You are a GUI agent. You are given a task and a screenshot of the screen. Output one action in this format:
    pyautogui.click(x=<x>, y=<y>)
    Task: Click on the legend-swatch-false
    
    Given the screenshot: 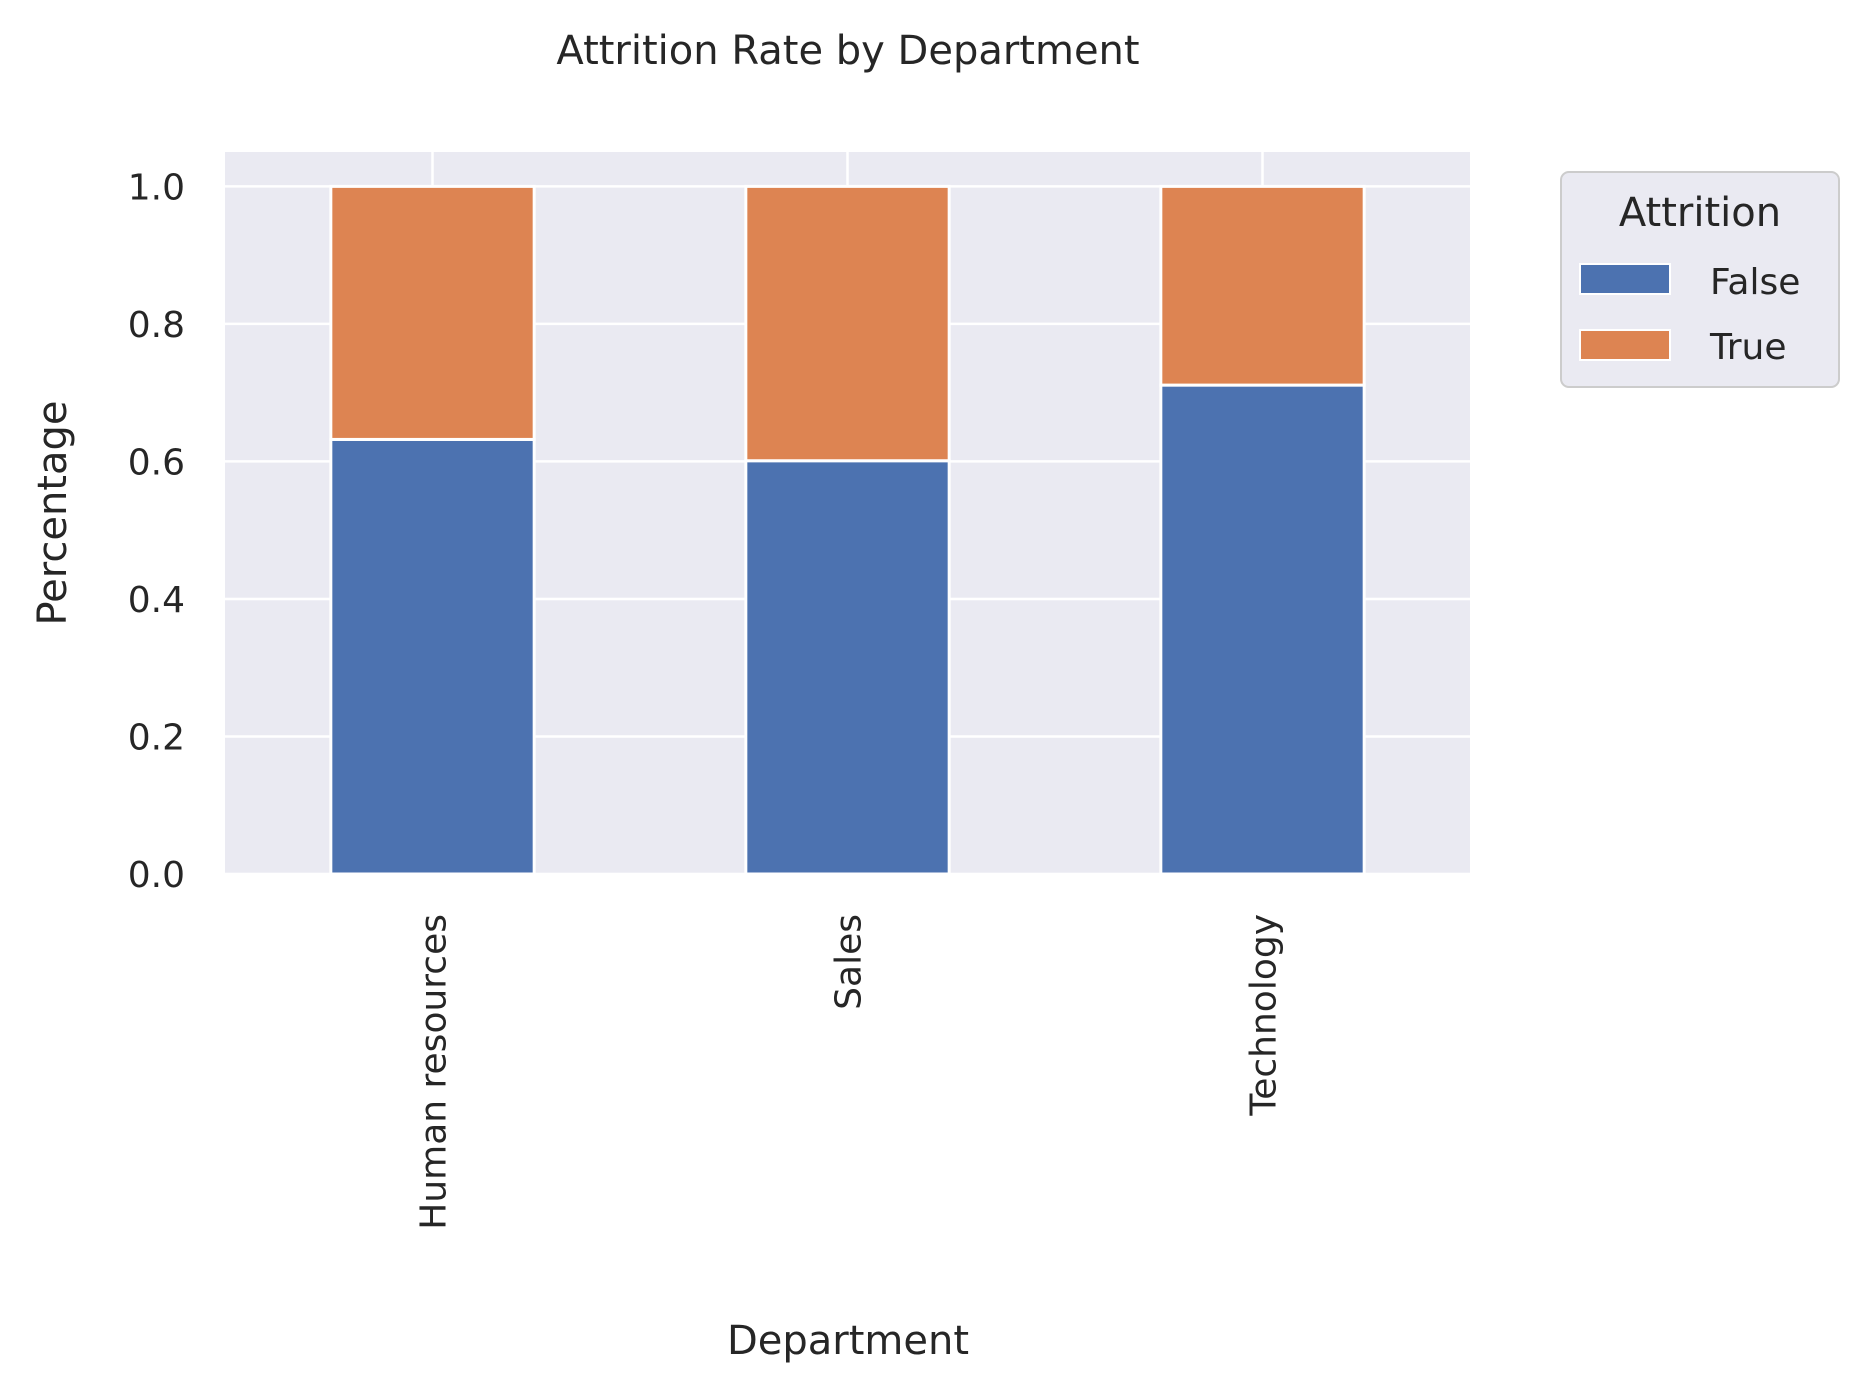 What is the action you would take?
    pyautogui.click(x=1625, y=279)
    